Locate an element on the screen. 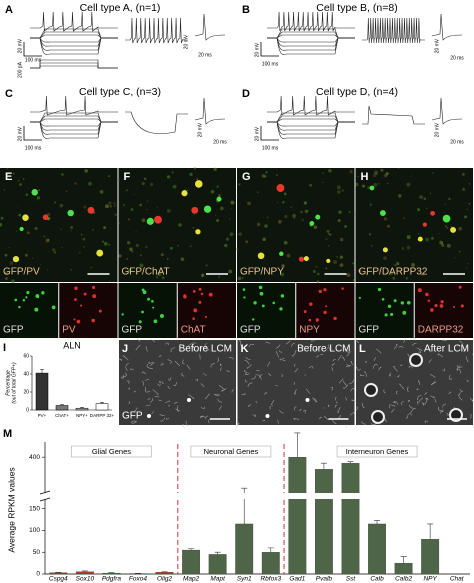 The width and height of the screenshot is (474, 583). merge-image is located at coordinates (59, 225).